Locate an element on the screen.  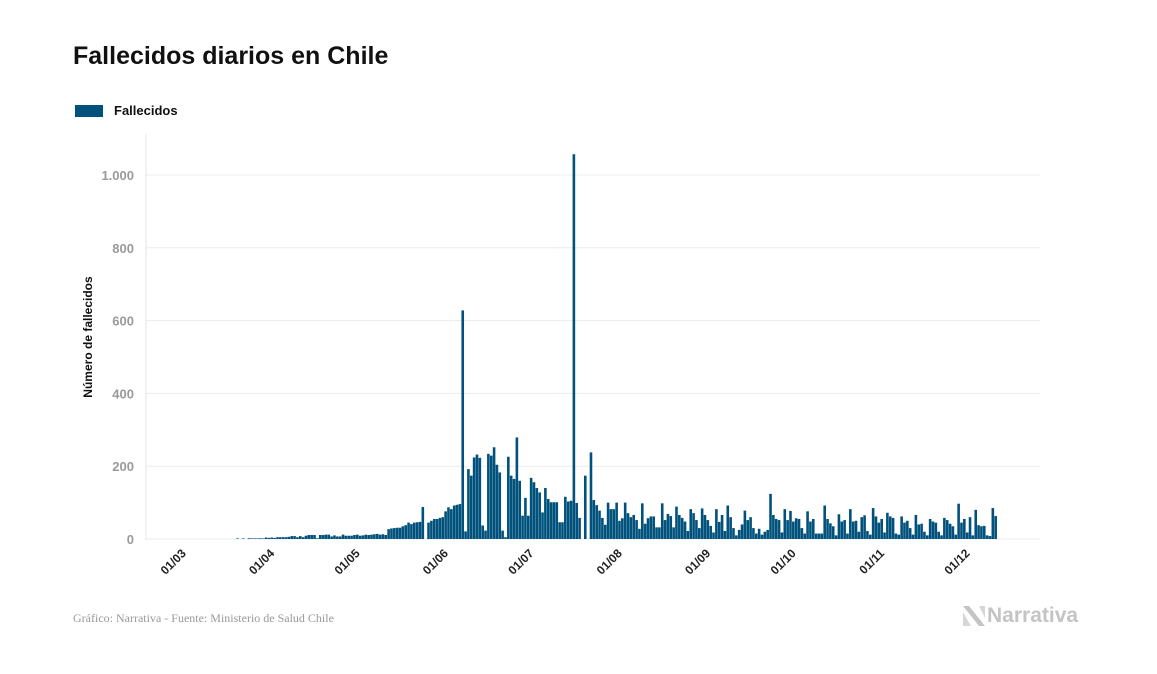
x-tick-label: 01/07 is located at coordinates (520, 561).